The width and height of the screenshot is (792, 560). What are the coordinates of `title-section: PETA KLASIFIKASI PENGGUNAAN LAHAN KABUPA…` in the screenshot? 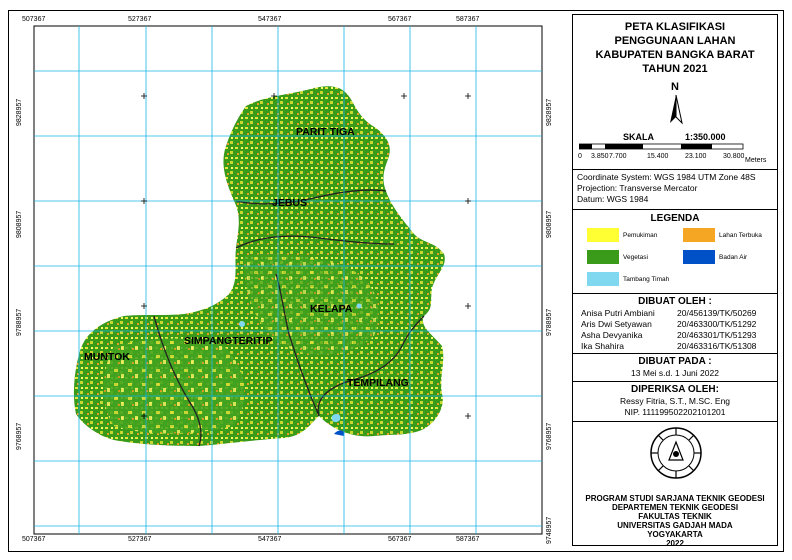 It's located at (675, 92).